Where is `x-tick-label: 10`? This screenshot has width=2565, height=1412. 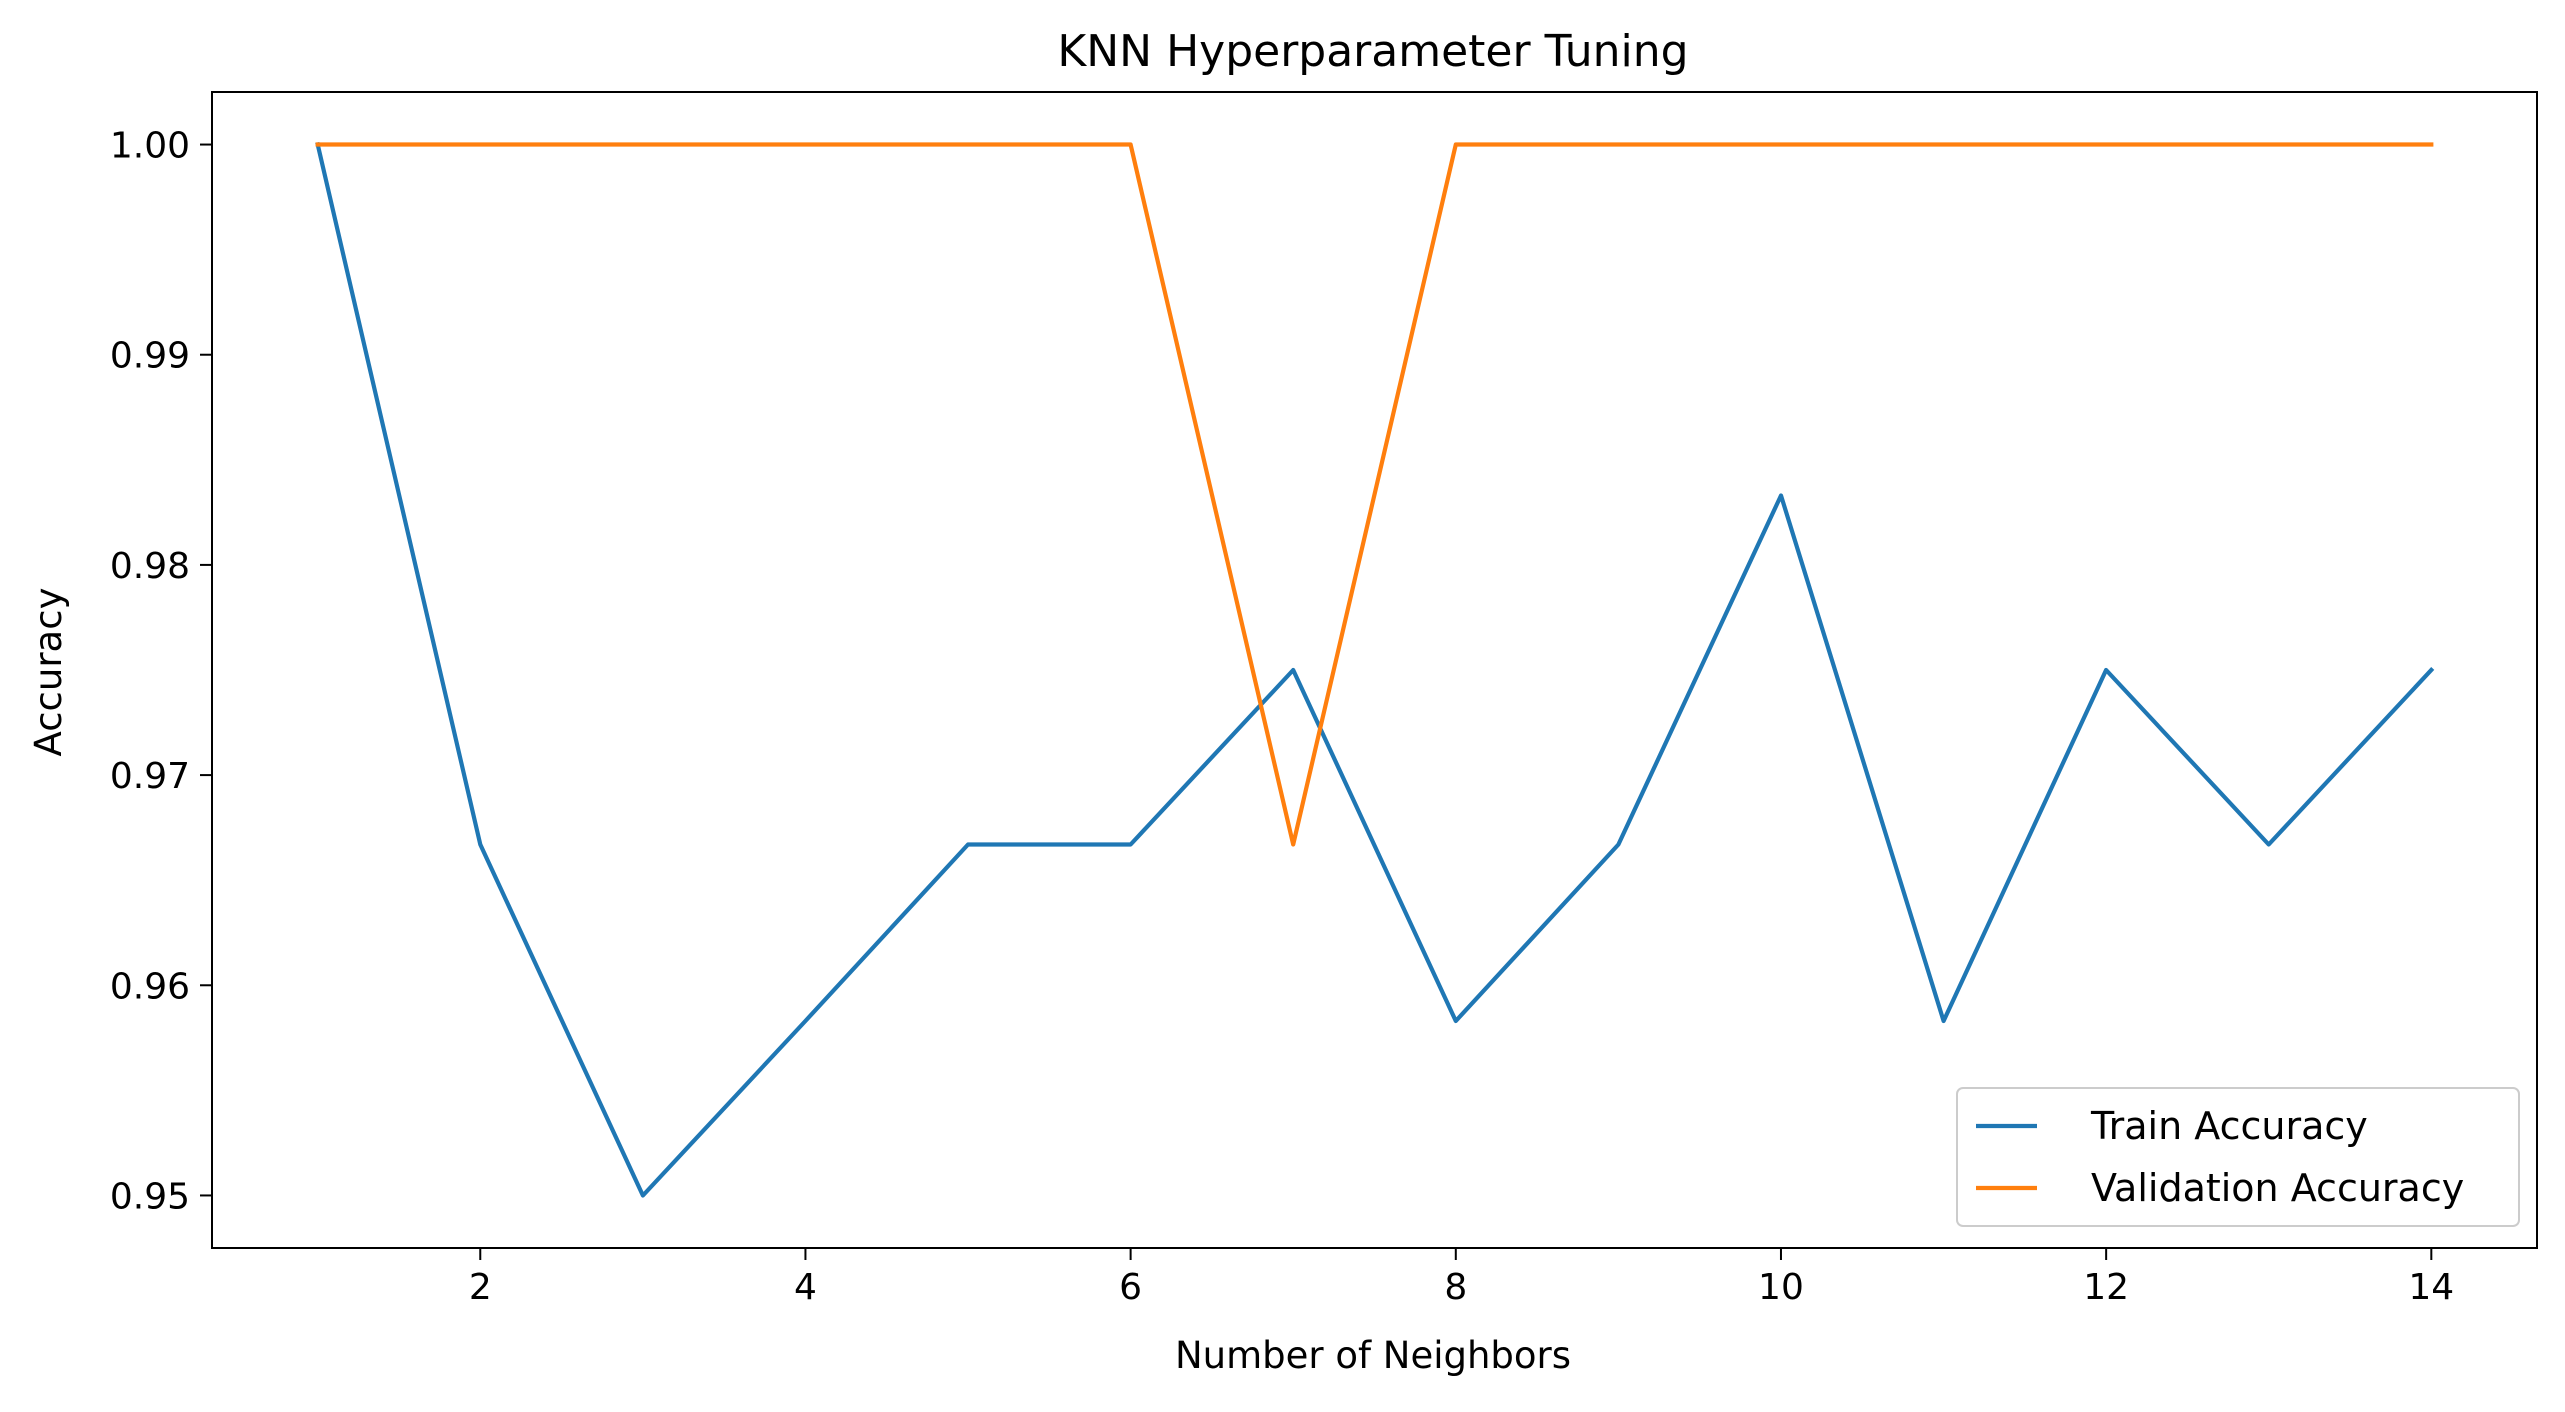 x-tick-label: 10 is located at coordinates (1781, 1287).